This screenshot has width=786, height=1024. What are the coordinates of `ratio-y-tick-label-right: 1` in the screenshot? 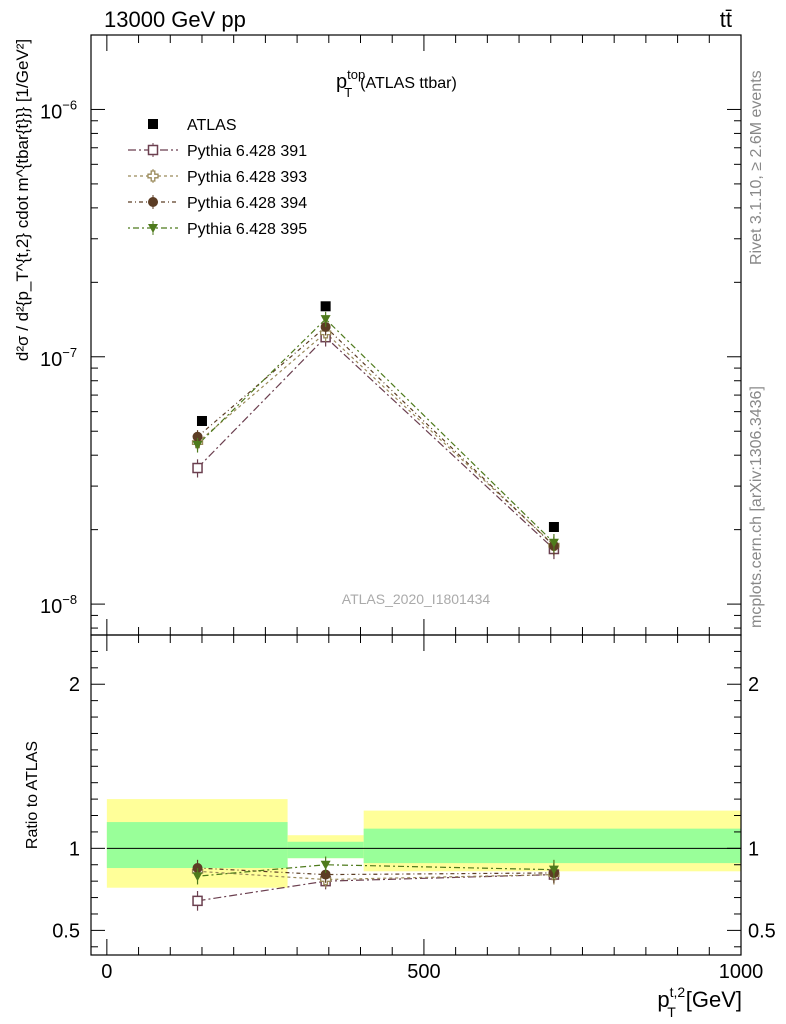 It's located at (753, 849).